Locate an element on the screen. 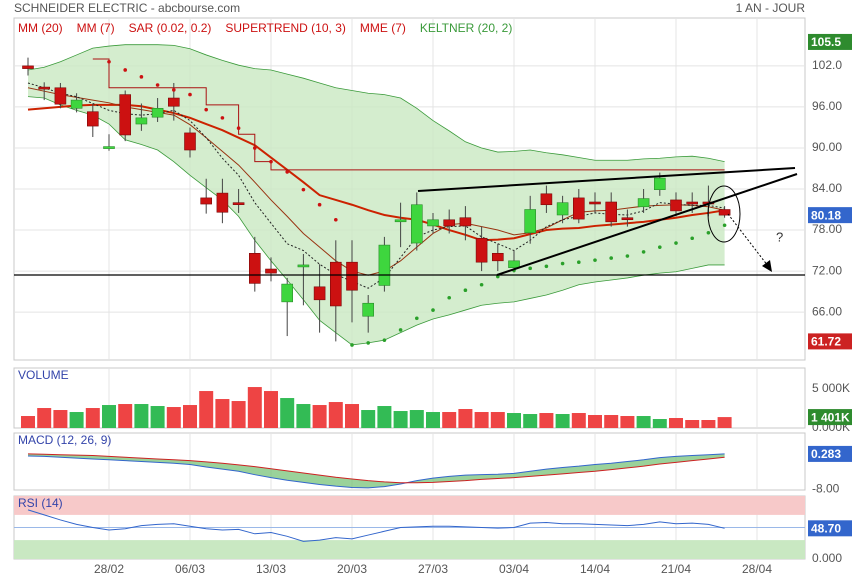 This screenshot has height=580, width=855. y-tick-label: -8.00 is located at coordinates (826, 488).